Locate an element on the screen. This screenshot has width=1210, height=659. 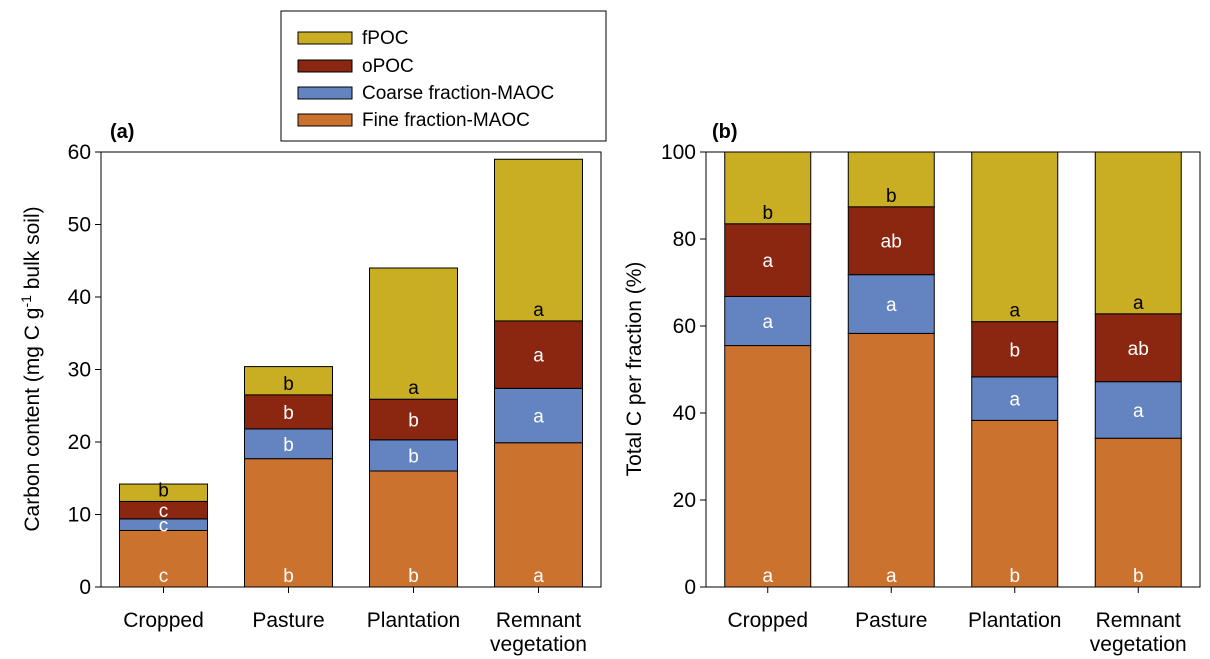
panel-b-y-axis-title-text: Total C per fraction (%) is located at coordinates (634, 369).